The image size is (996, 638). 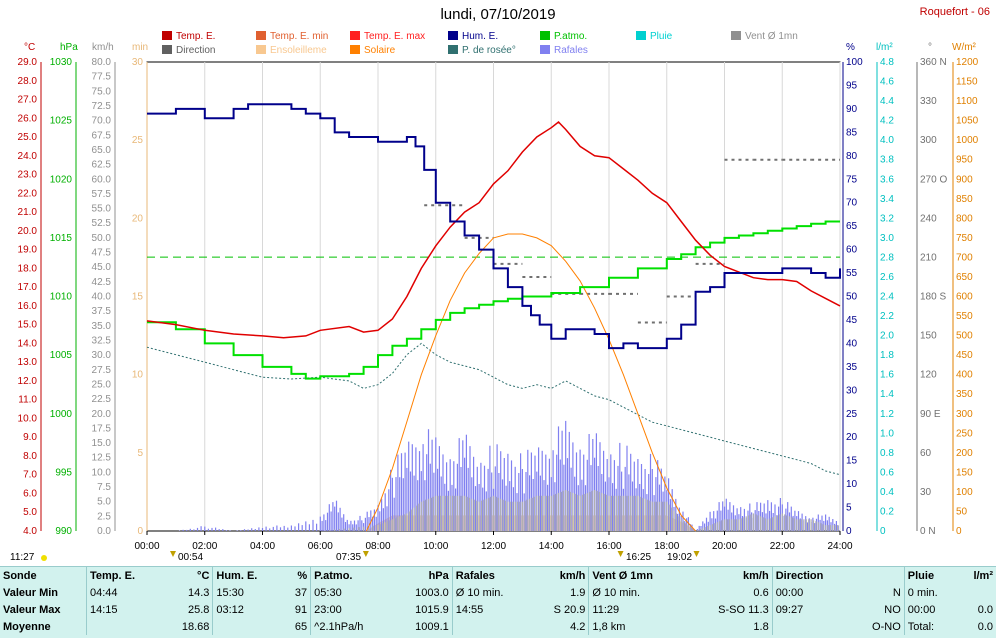 I want to click on legend-label: Pluie, so click(x=661, y=36).